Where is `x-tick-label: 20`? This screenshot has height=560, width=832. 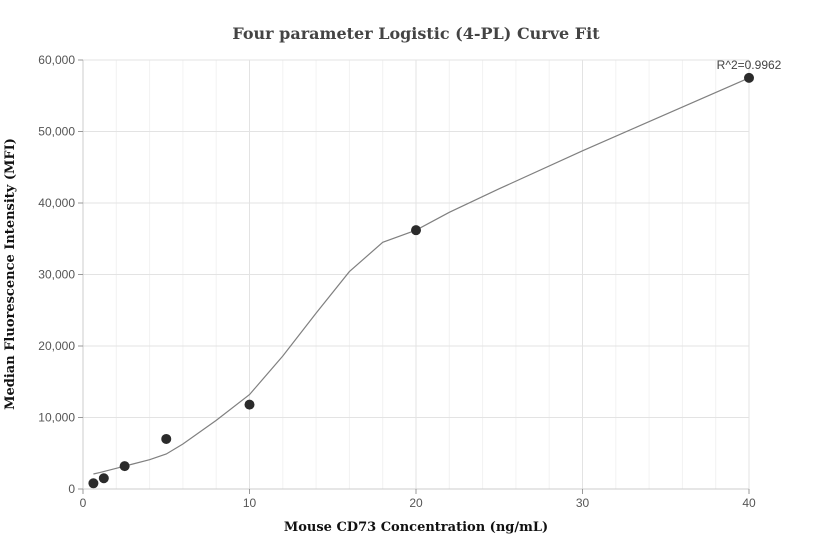 x-tick-label: 20 is located at coordinates (416, 503).